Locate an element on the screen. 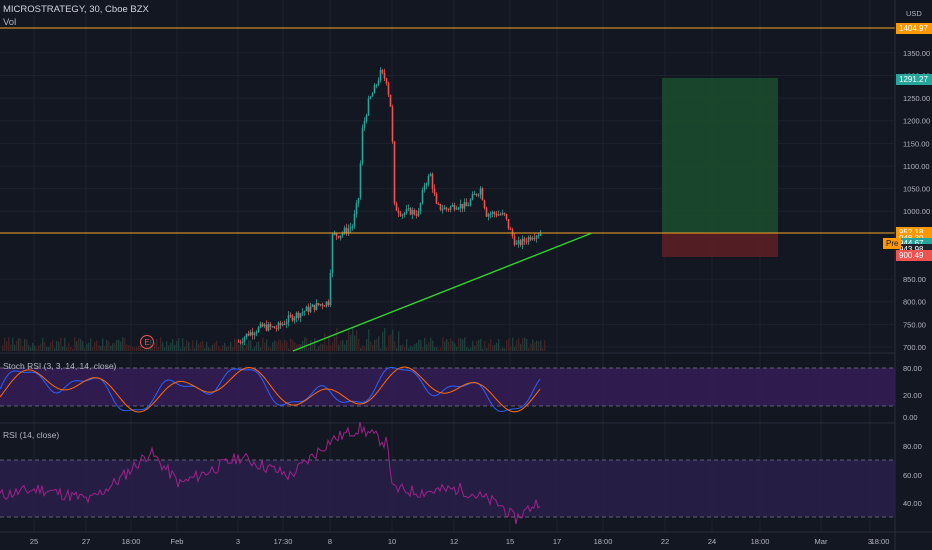 The width and height of the screenshot is (932, 550). time-axis-tick: 18:00 is located at coordinates (880, 541).